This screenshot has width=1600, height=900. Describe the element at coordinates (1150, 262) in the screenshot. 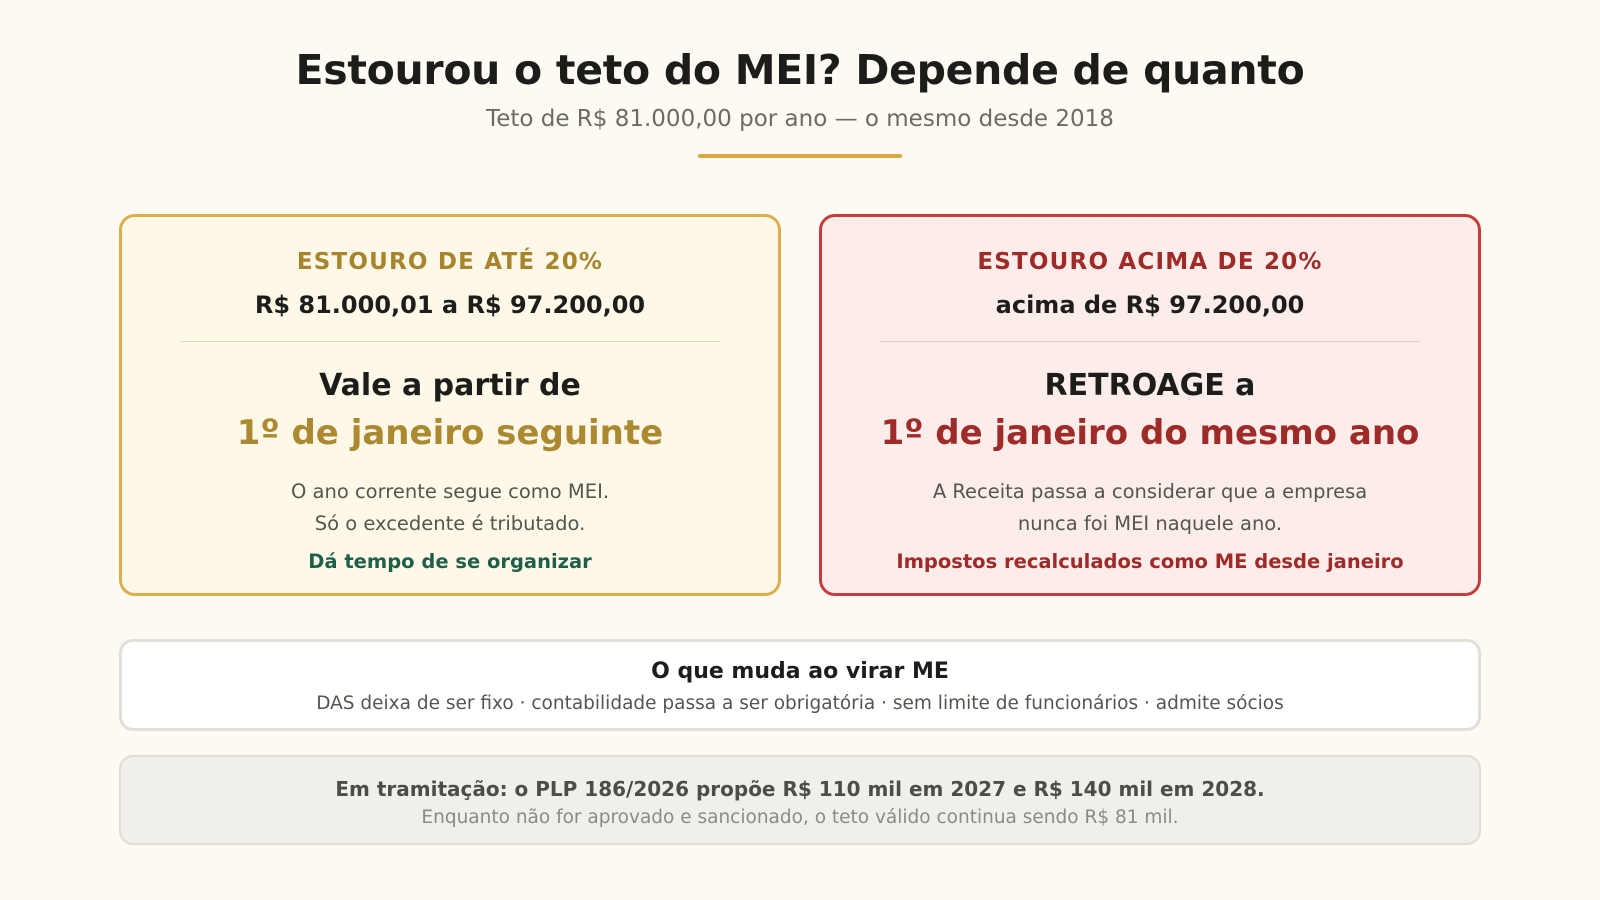

I see `card-kicker: ESTOURO ACIMA DE 20%` at that location.